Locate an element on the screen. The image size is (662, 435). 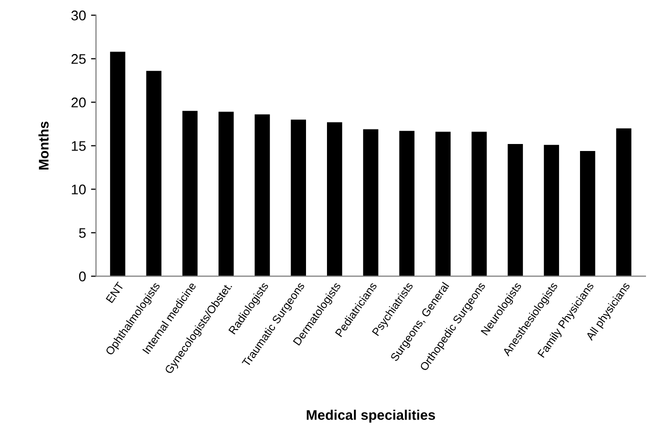
y-tick-label: 0 is located at coordinates (82, 277).